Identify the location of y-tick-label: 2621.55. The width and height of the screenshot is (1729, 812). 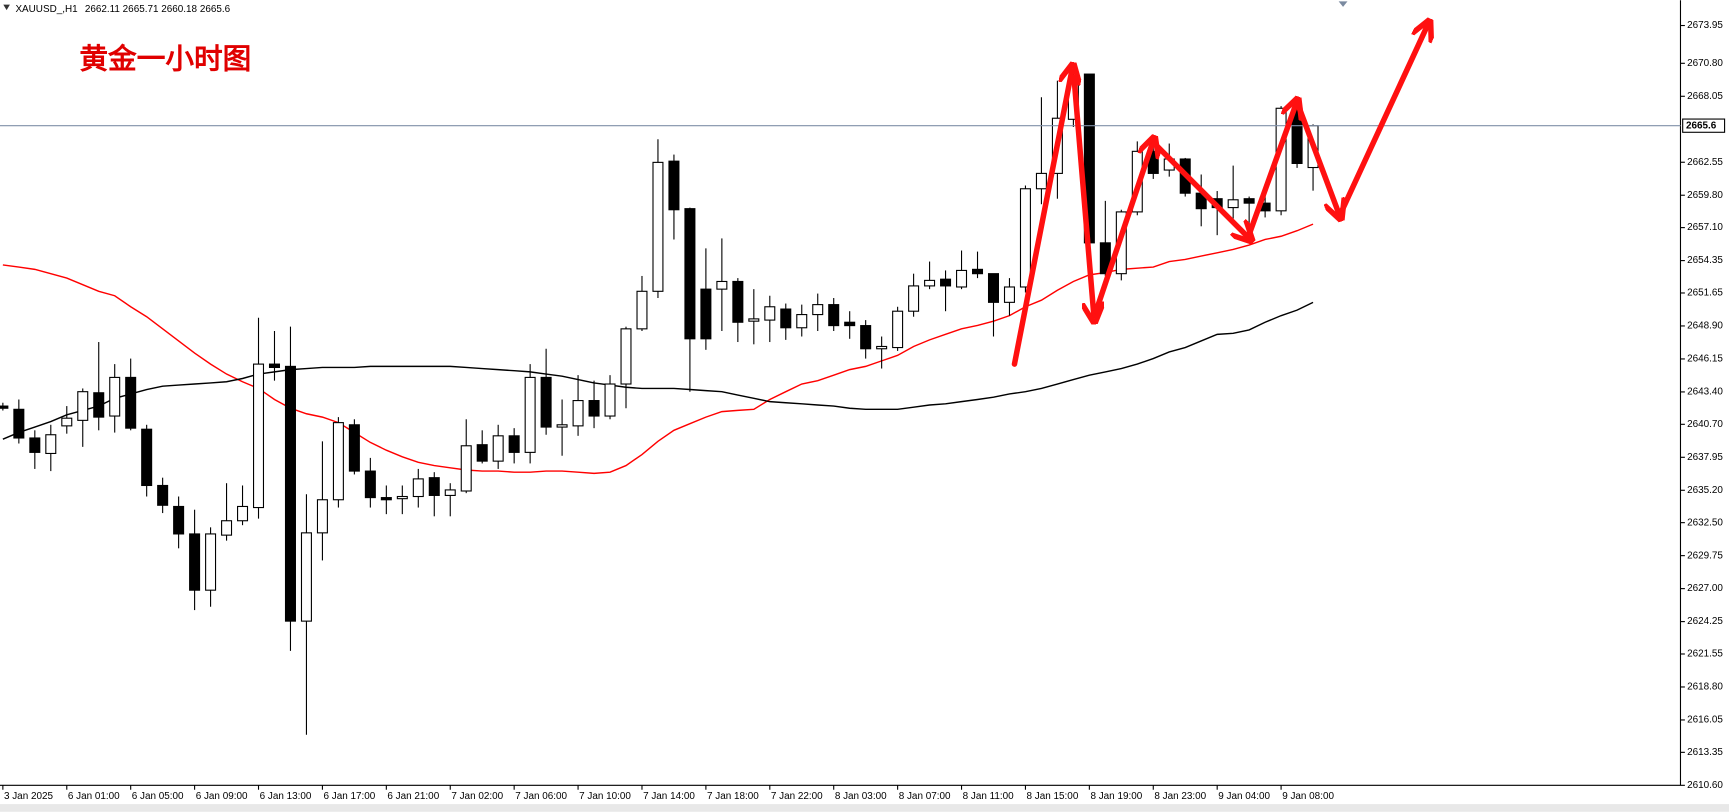
(1705, 654).